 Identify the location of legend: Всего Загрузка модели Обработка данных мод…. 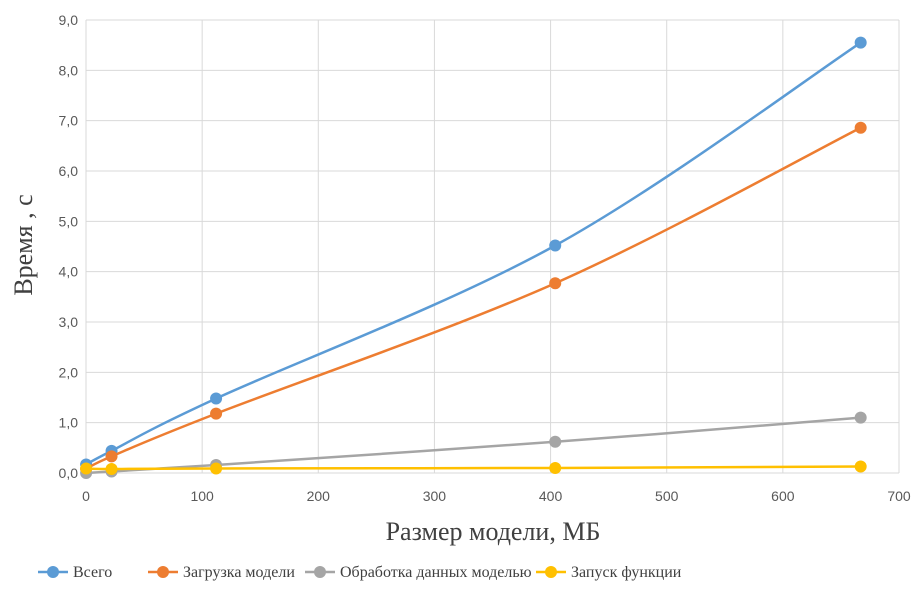
(360, 572).